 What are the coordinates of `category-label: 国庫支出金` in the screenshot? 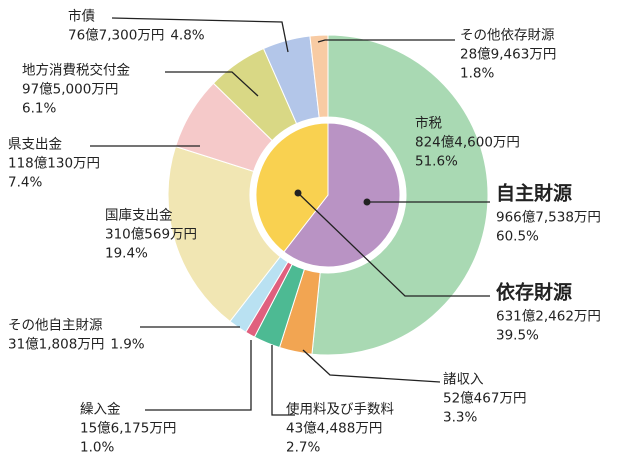 It's located at (139, 216).